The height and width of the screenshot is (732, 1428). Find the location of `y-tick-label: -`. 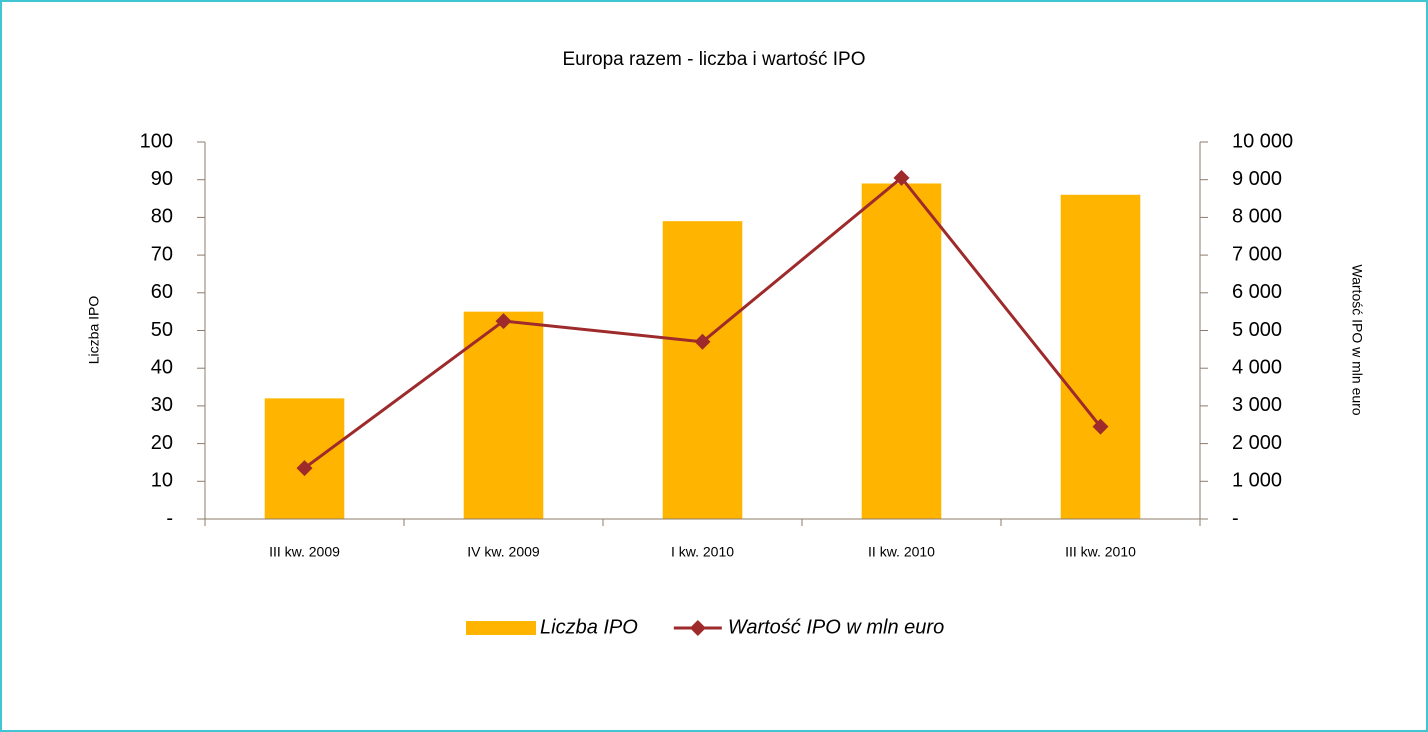

y-tick-label: - is located at coordinates (169, 518).